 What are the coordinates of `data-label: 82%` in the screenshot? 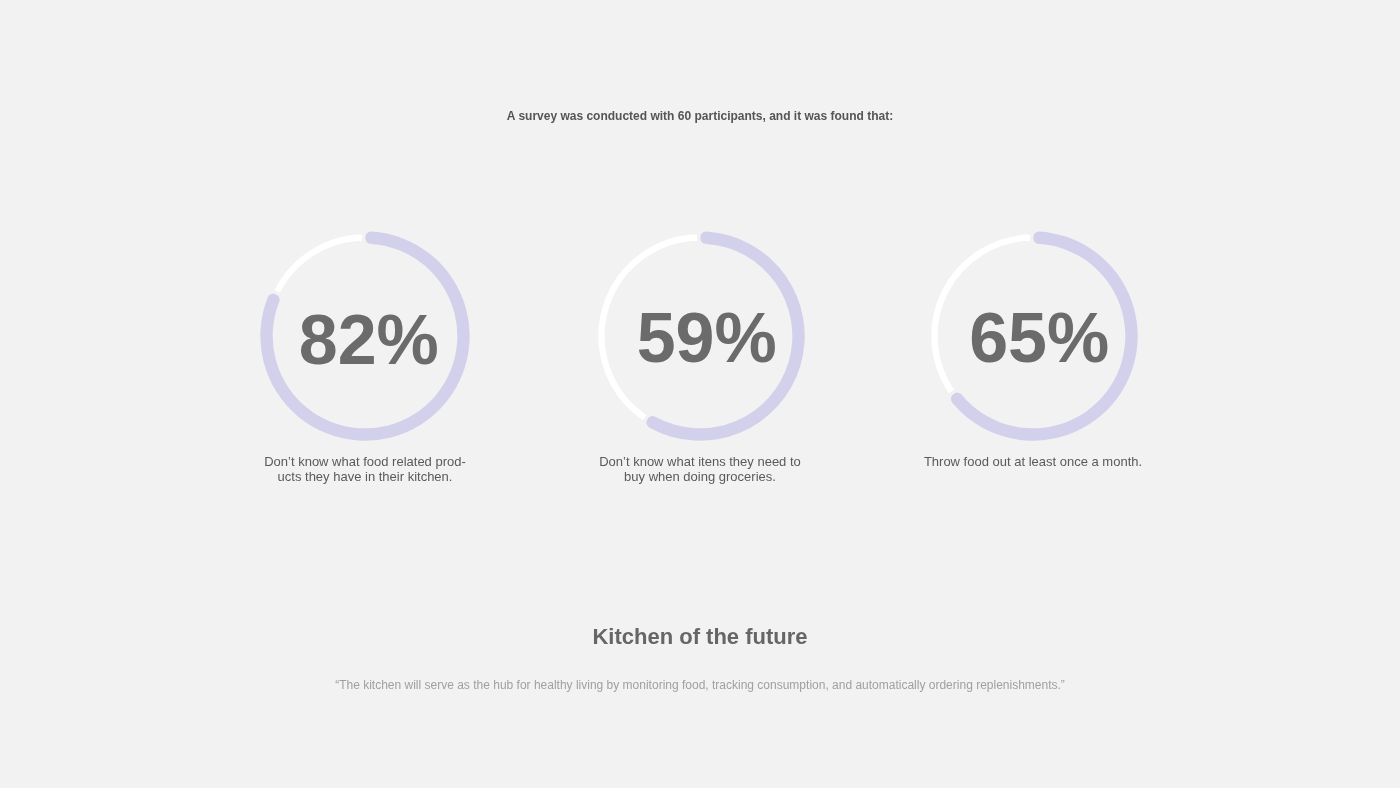 It's located at (368, 339).